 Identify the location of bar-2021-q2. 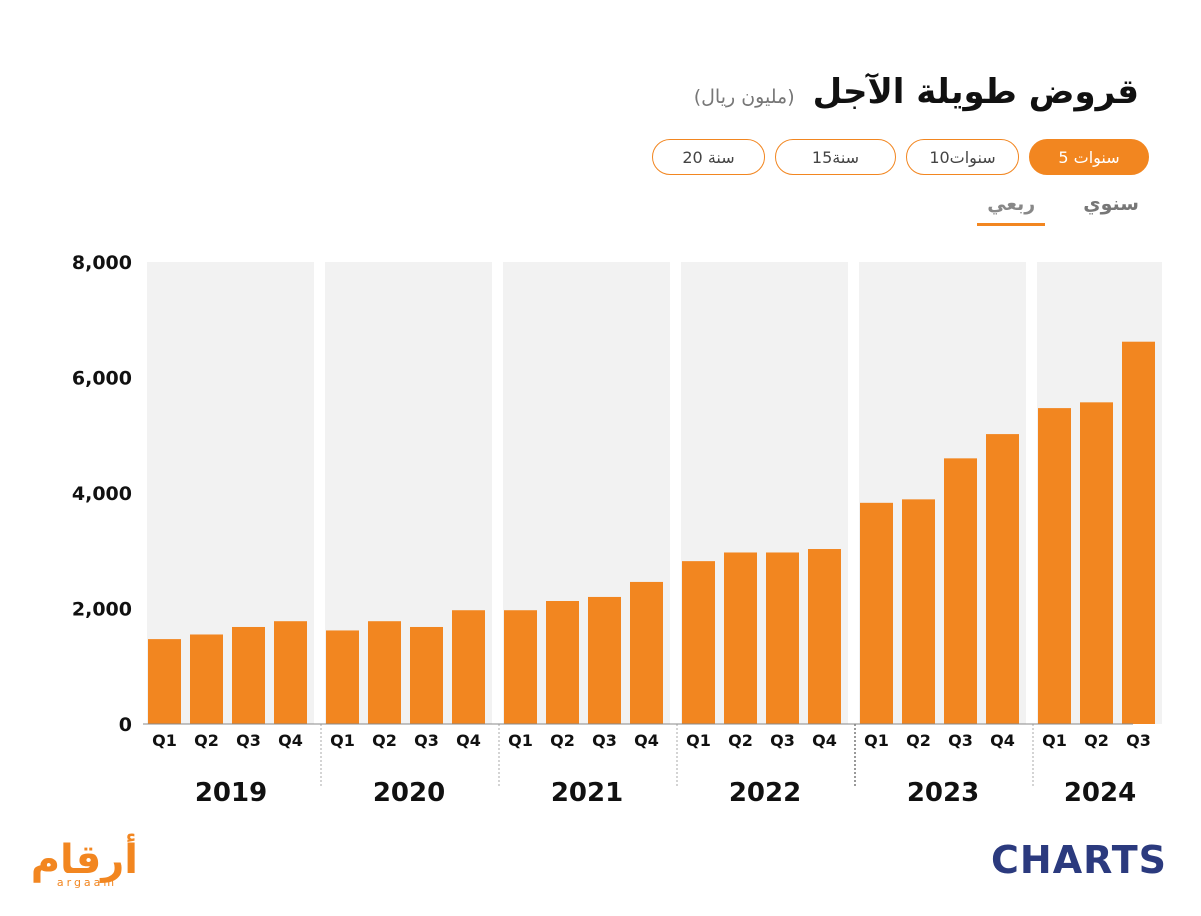
(562, 662).